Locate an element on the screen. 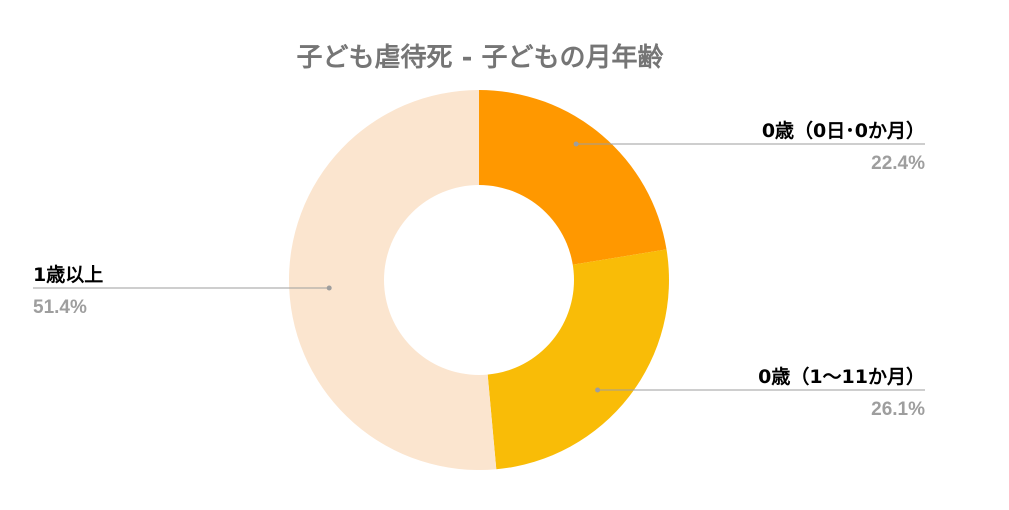 The height and width of the screenshot is (510, 1009). slice-label: 1歳以上 is located at coordinates (68, 275).